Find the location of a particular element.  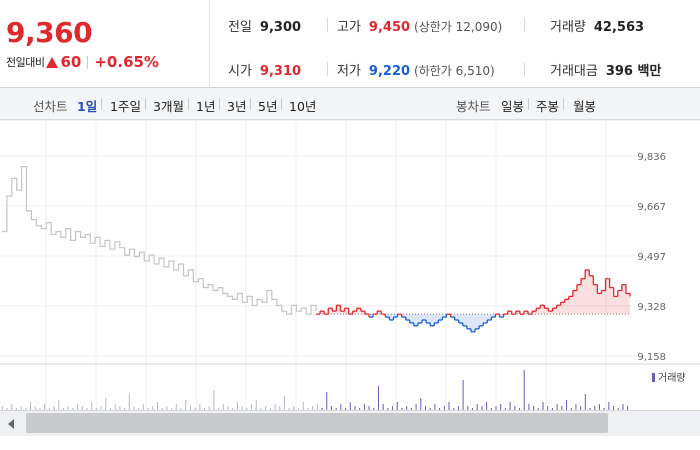

change-percent: +0.65% is located at coordinates (126, 62).